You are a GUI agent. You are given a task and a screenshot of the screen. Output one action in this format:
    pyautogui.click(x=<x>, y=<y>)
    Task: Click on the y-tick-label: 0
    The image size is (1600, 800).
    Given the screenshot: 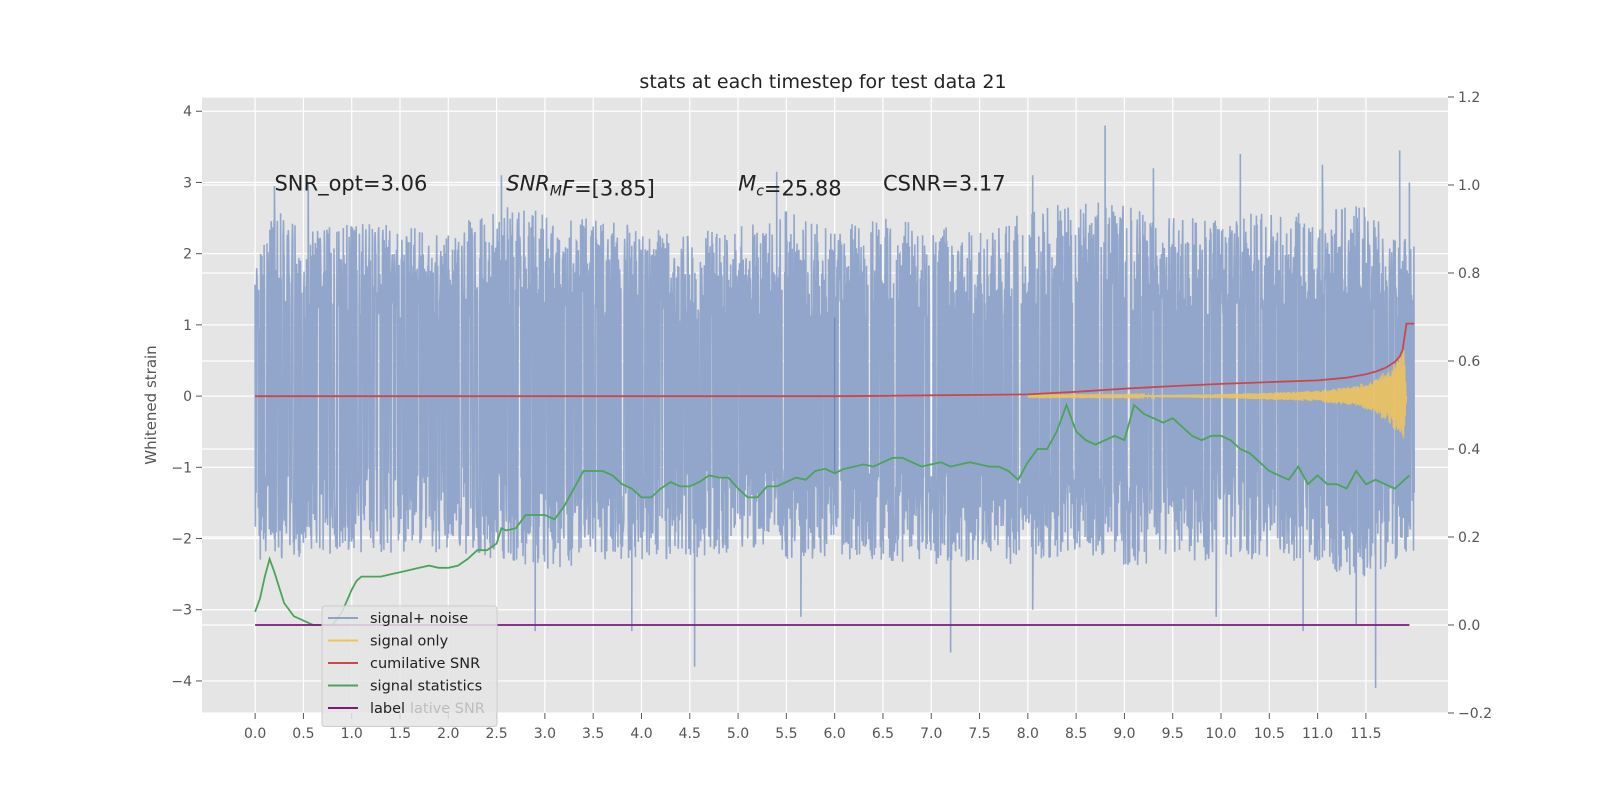 What is the action you would take?
    pyautogui.click(x=187, y=397)
    